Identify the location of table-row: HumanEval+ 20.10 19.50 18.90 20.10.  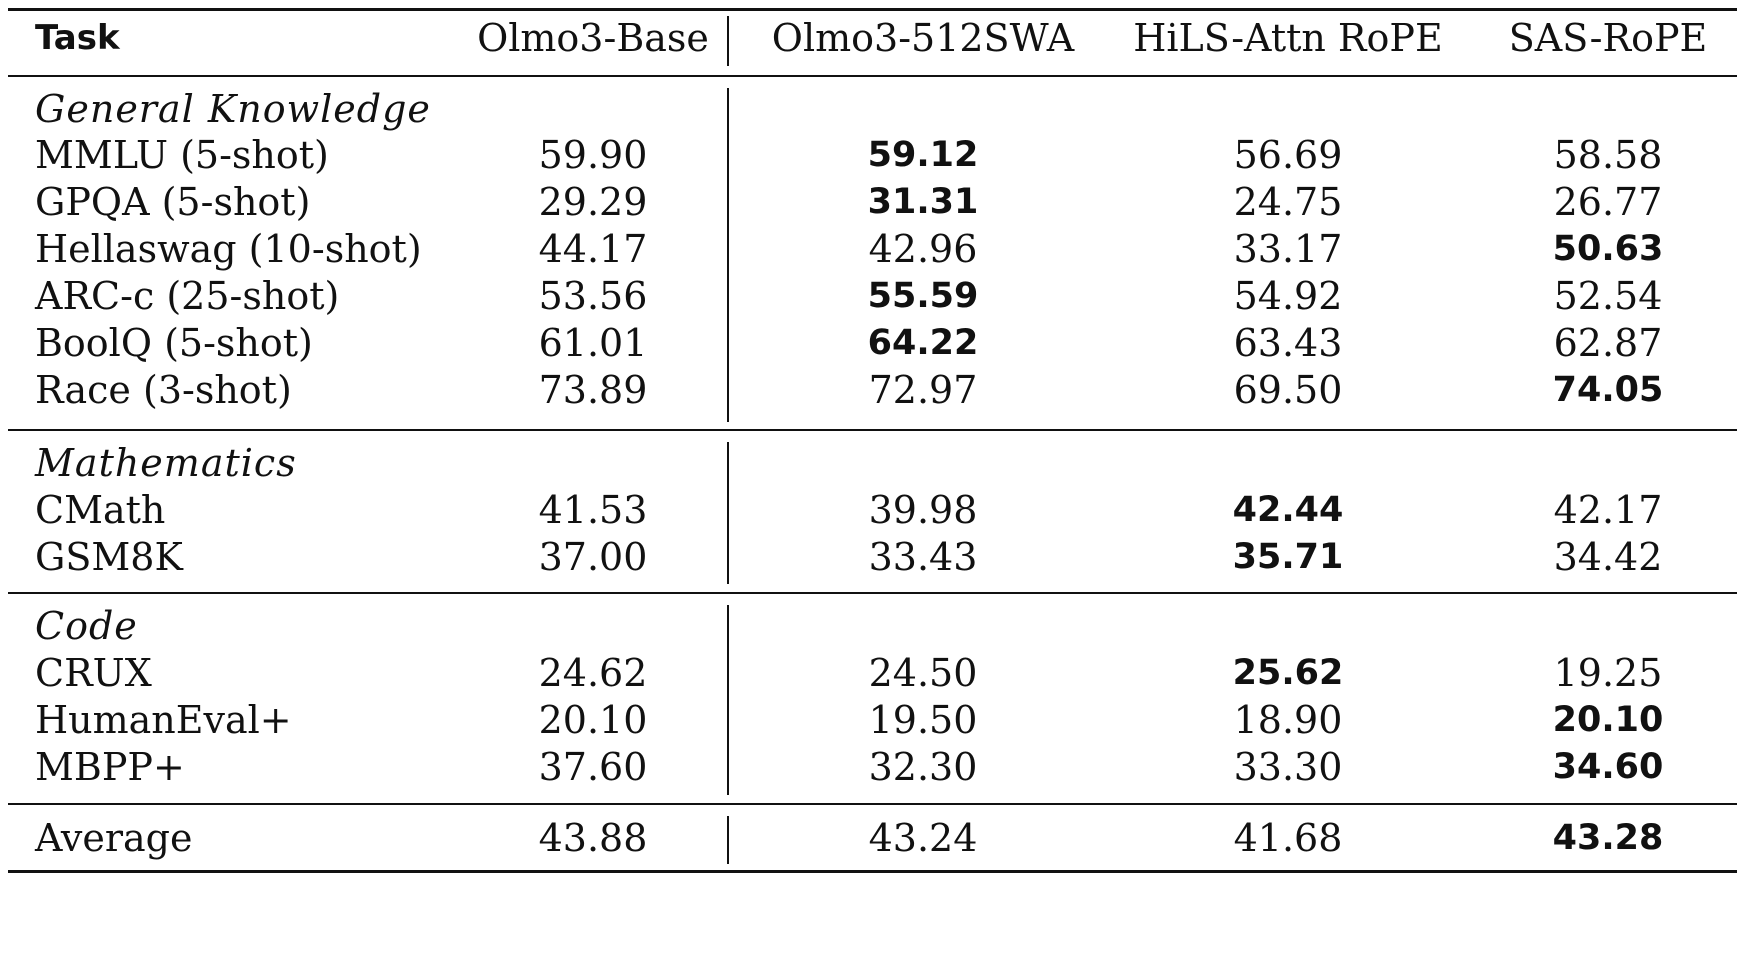
(872, 720).